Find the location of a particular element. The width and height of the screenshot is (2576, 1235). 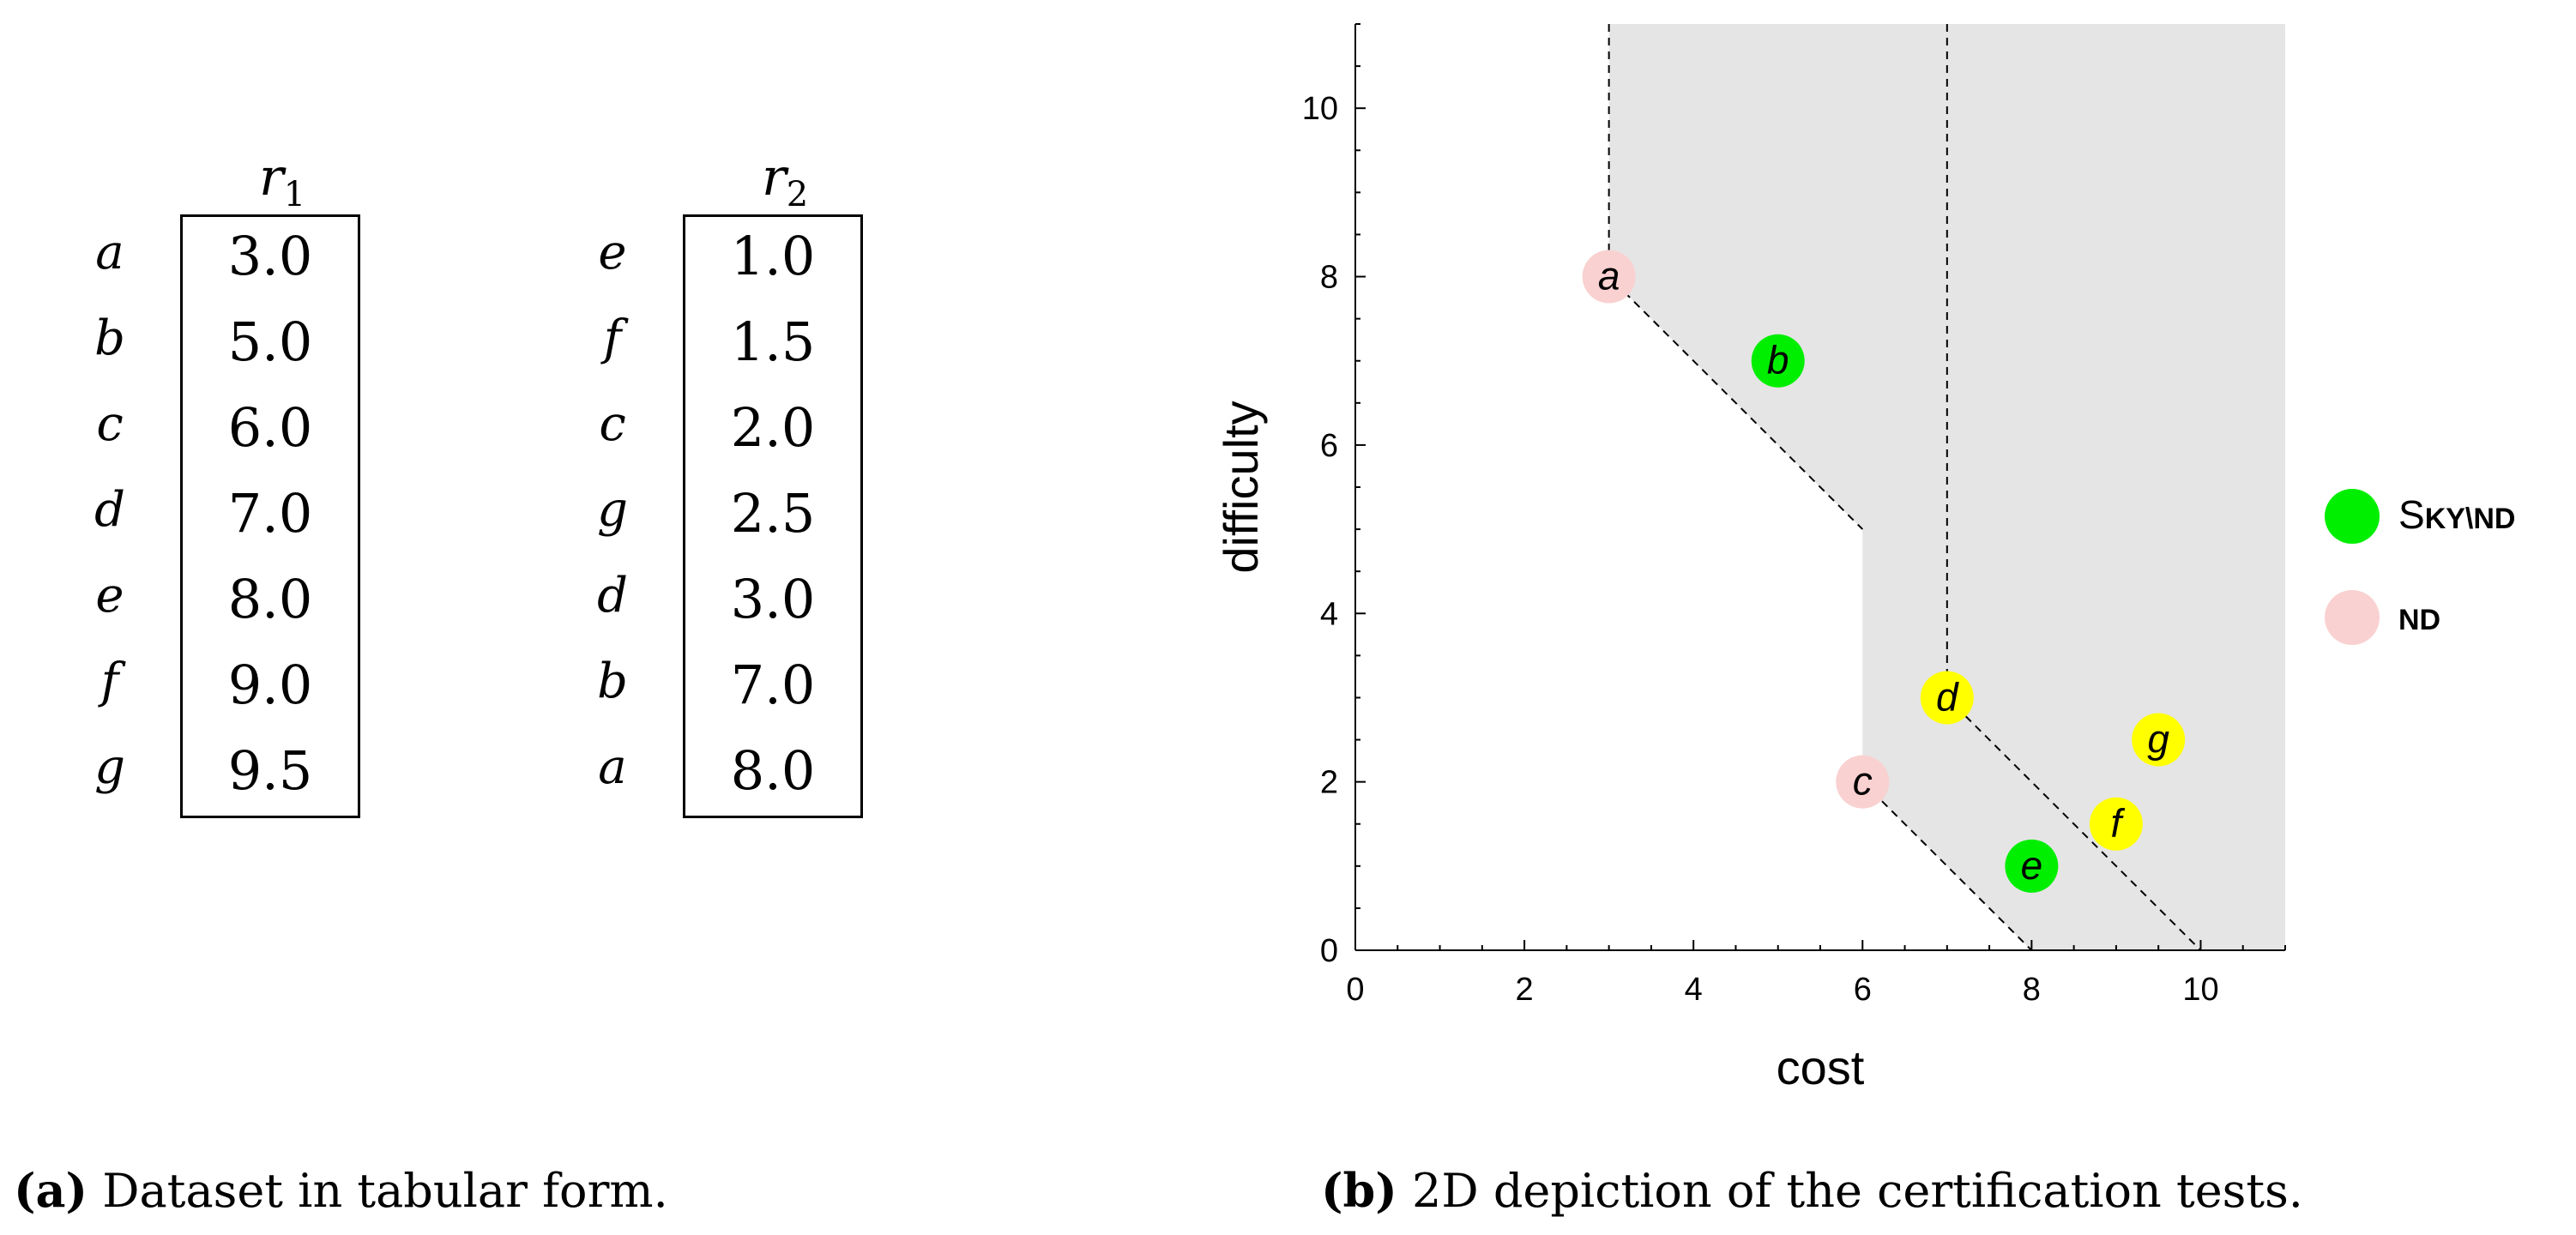

data-point-e: e is located at coordinates (2032, 866).